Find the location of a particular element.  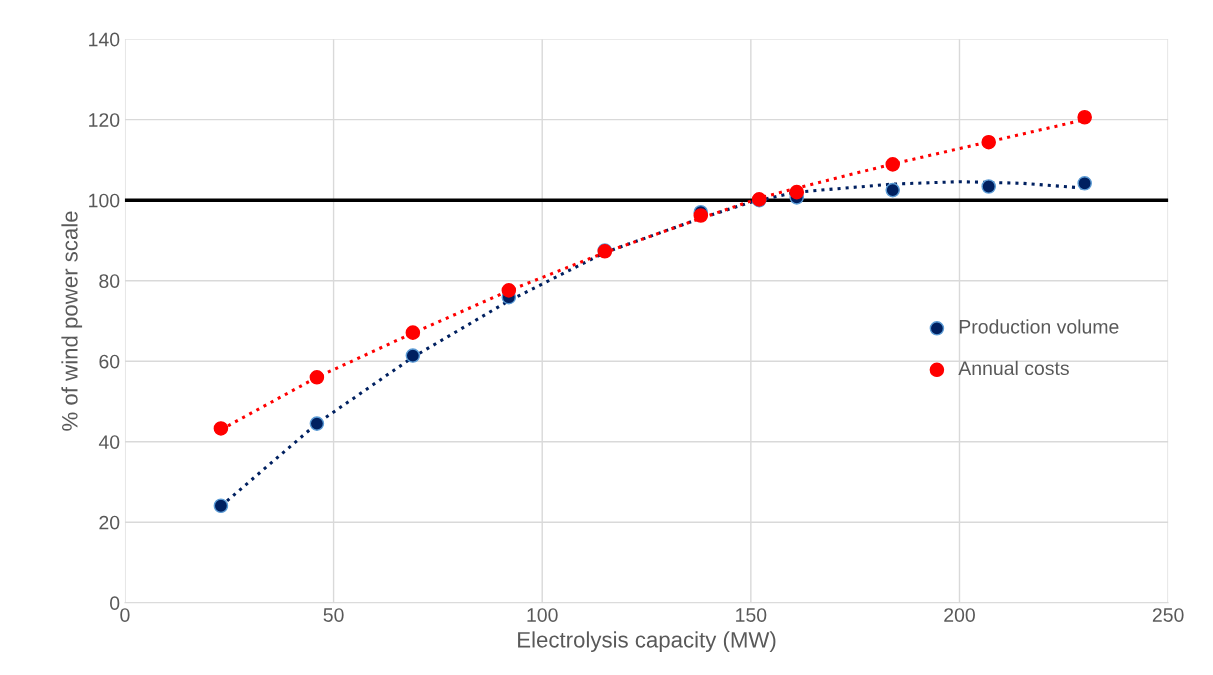

x-tick-label: 200 is located at coordinates (959, 615).